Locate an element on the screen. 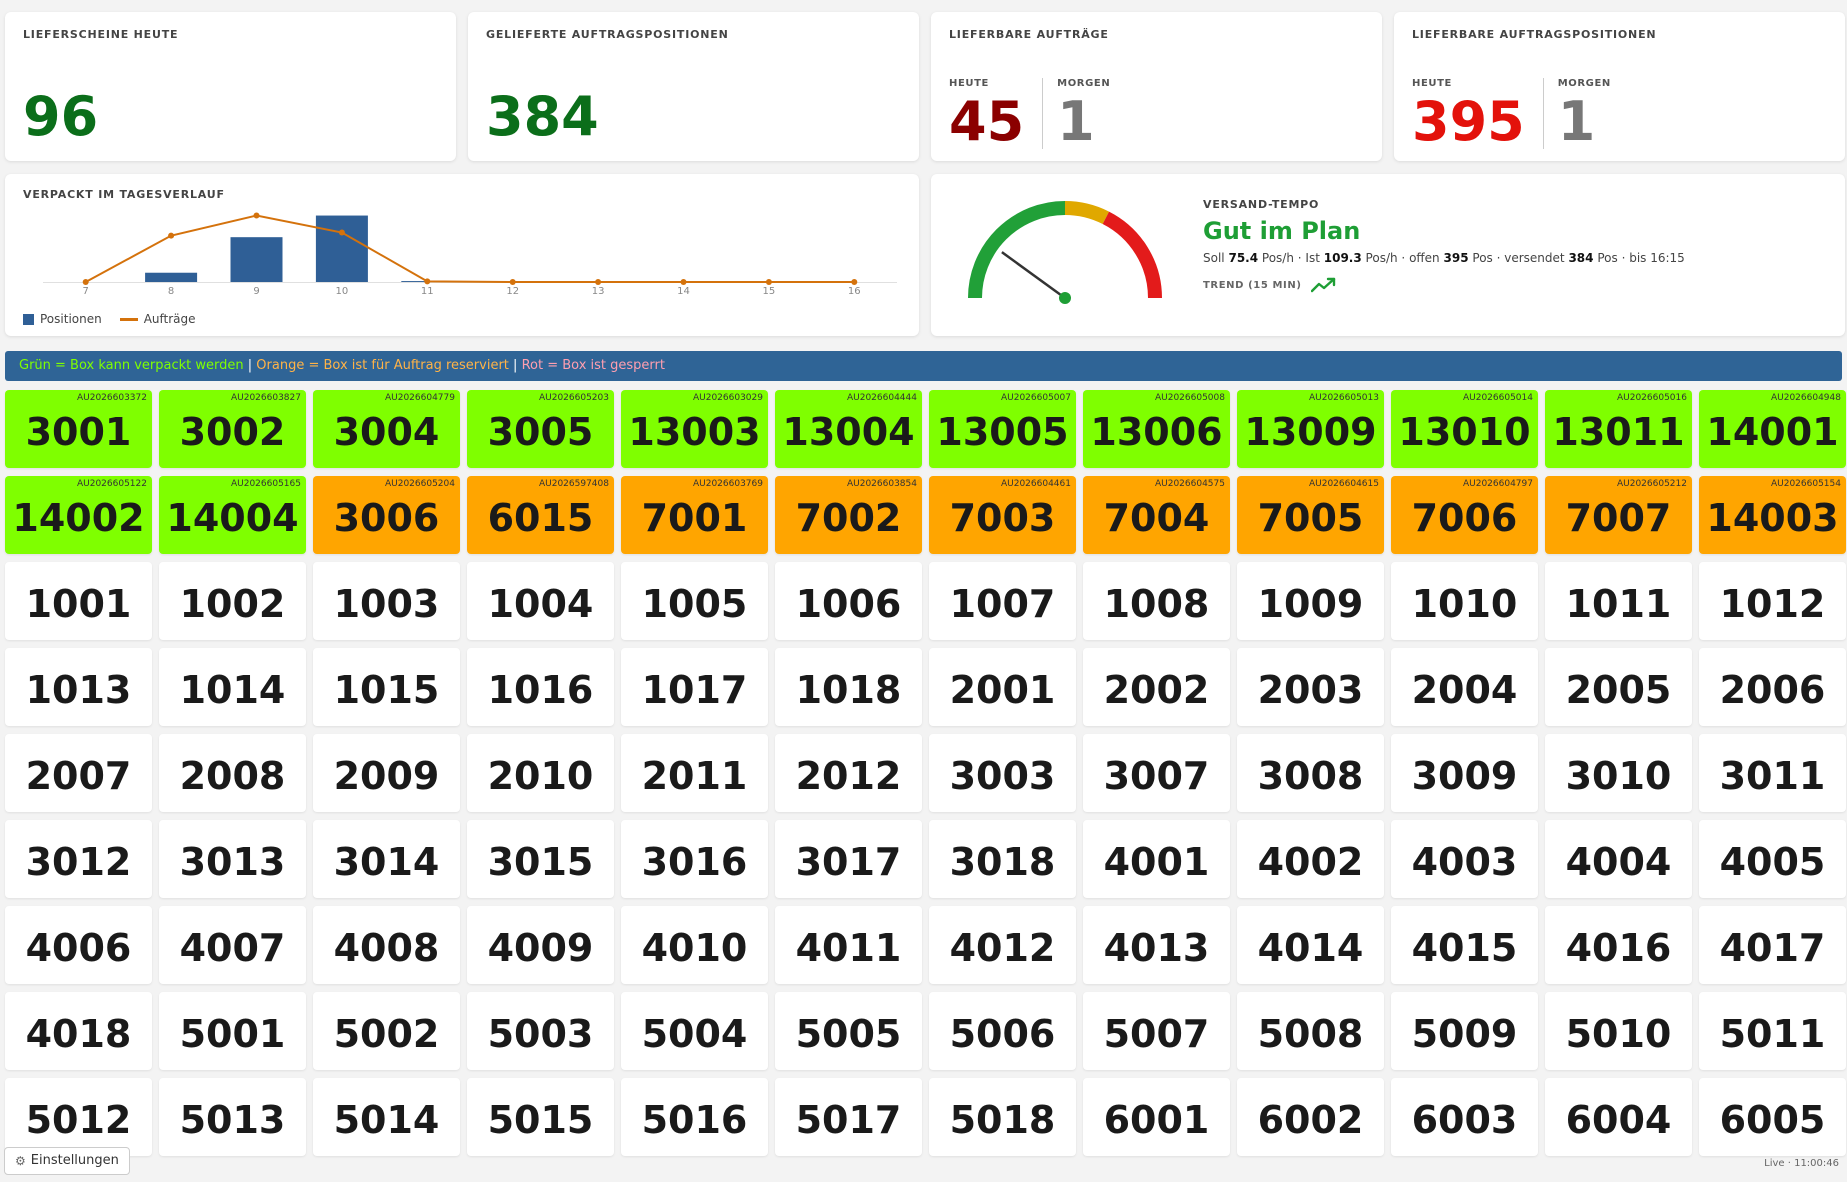 The width and height of the screenshot is (1847, 1182). box-tile: 5007 is located at coordinates (1156, 1031).